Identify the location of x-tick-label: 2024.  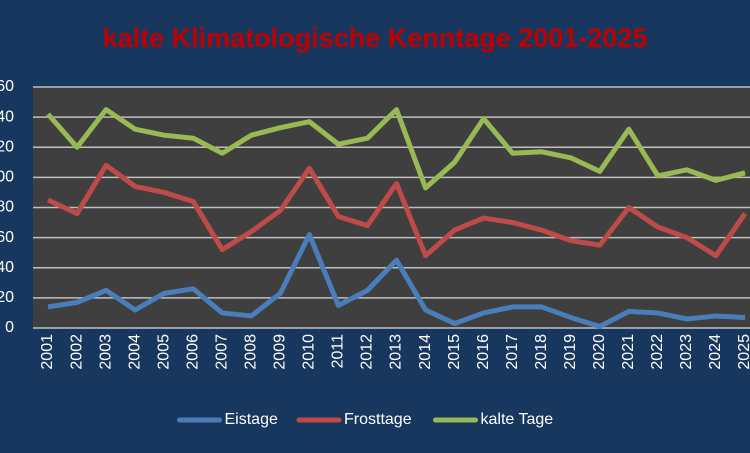
(715, 352).